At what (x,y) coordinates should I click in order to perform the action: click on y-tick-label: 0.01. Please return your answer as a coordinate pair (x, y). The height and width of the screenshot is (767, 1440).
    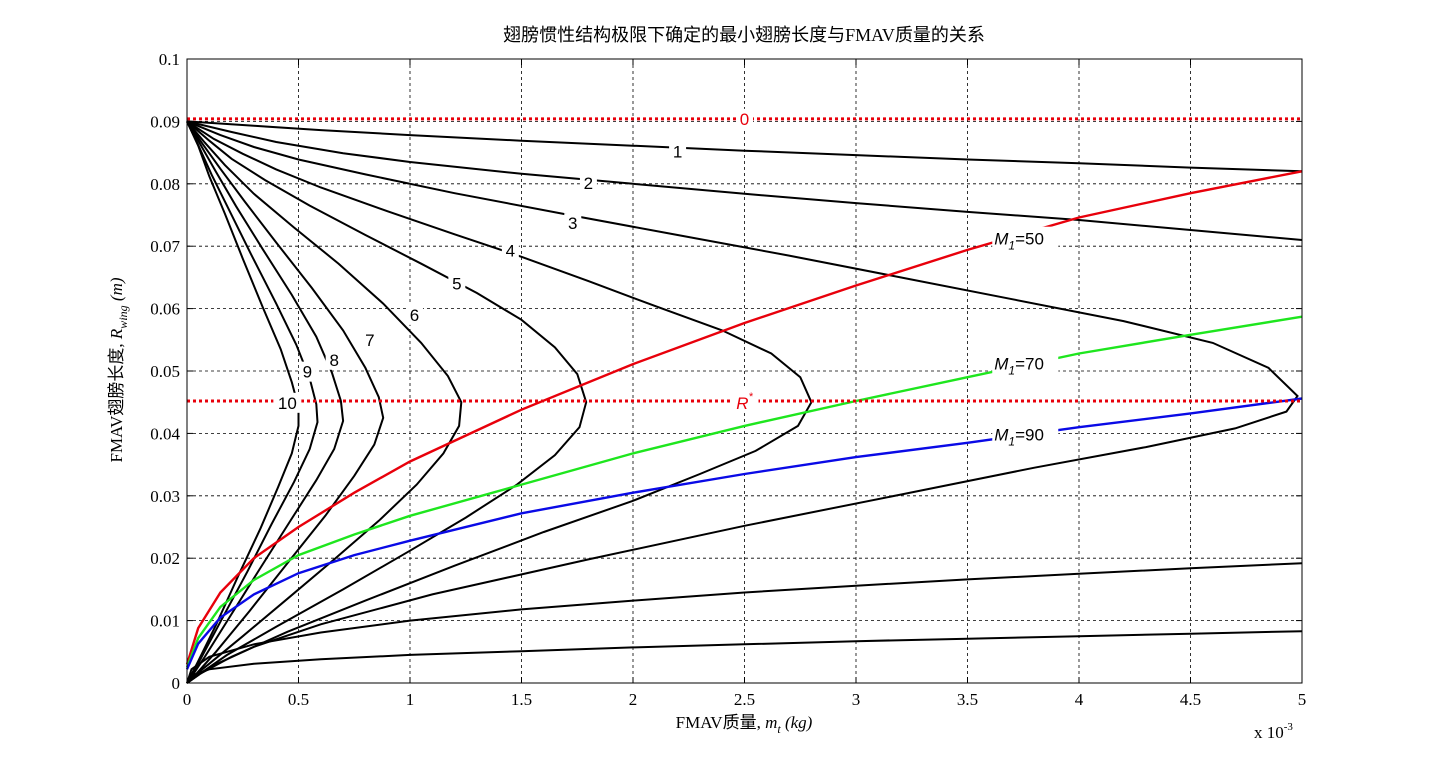
    Looking at the image, I should click on (165, 621).